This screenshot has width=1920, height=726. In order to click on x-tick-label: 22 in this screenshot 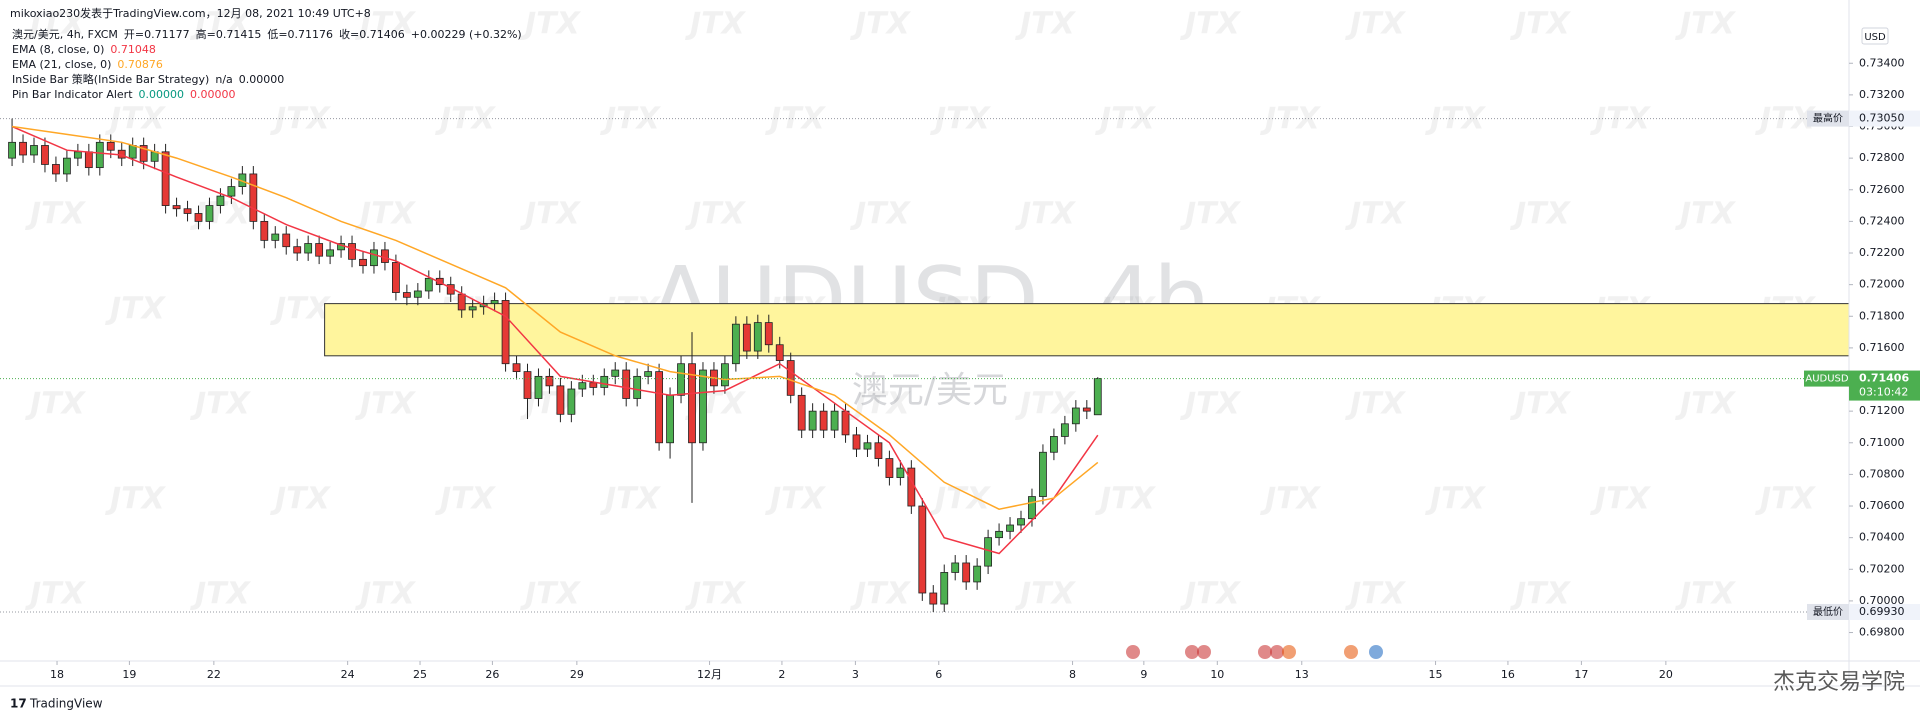, I will do `click(214, 674)`.